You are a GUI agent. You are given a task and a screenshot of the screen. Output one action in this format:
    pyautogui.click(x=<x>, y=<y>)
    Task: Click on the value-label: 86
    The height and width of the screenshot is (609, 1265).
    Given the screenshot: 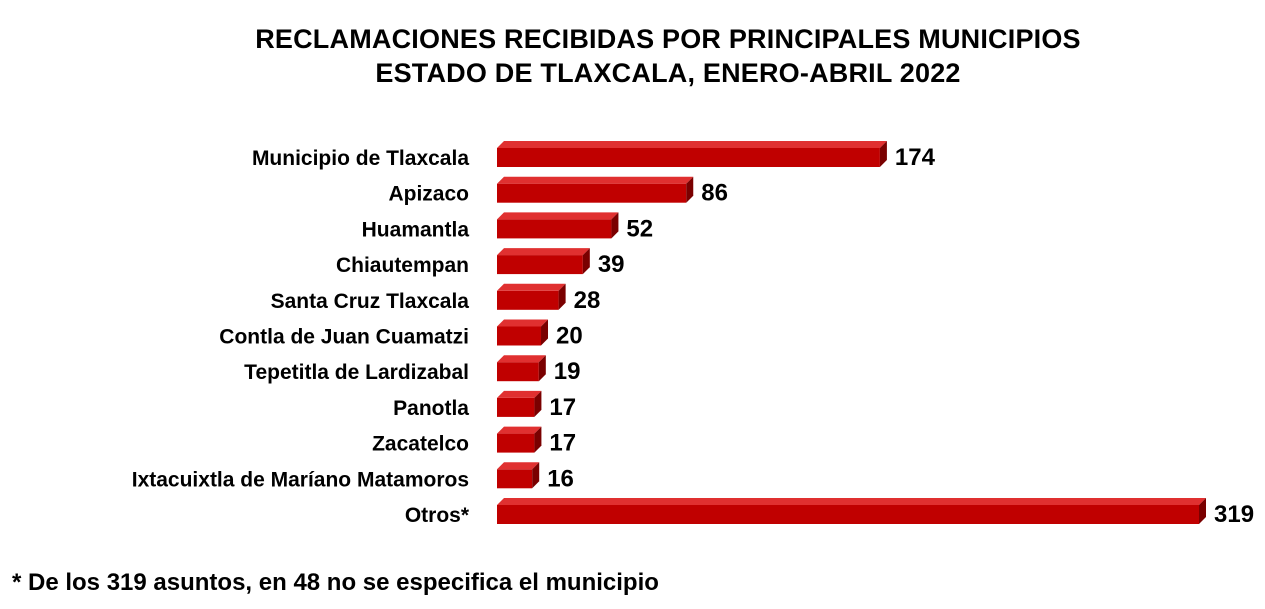 What is the action you would take?
    pyautogui.click(x=714, y=193)
    